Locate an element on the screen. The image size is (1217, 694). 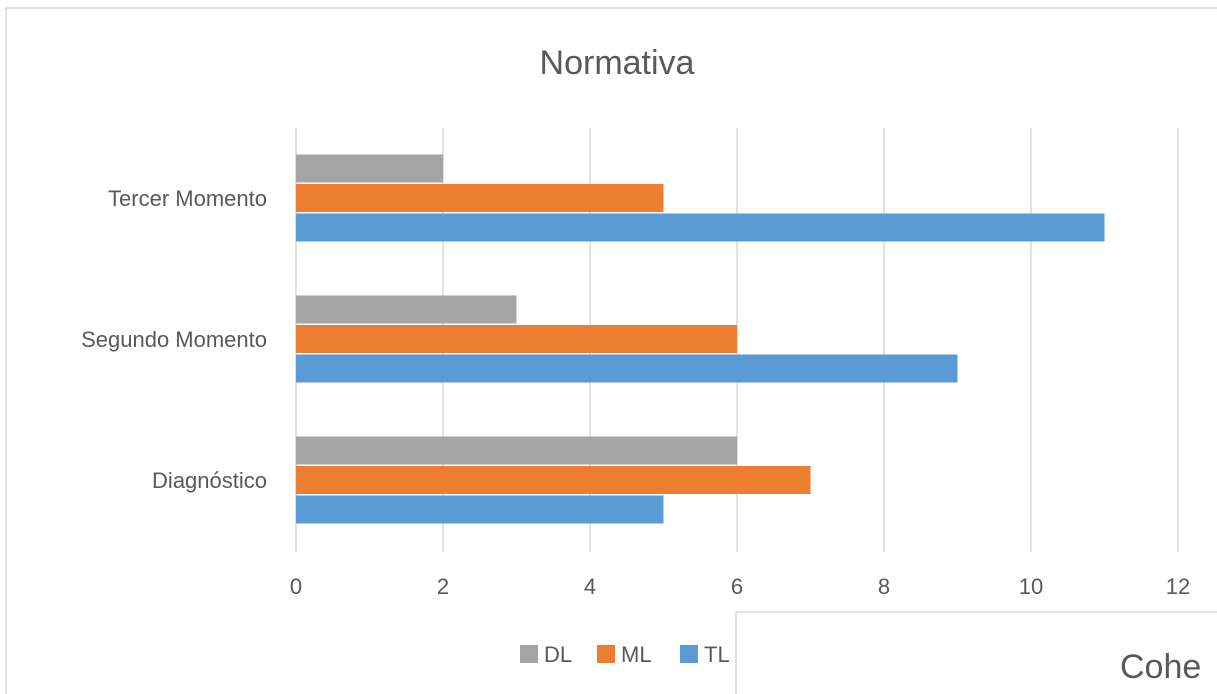
legend-swatch-dl is located at coordinates (529, 654).